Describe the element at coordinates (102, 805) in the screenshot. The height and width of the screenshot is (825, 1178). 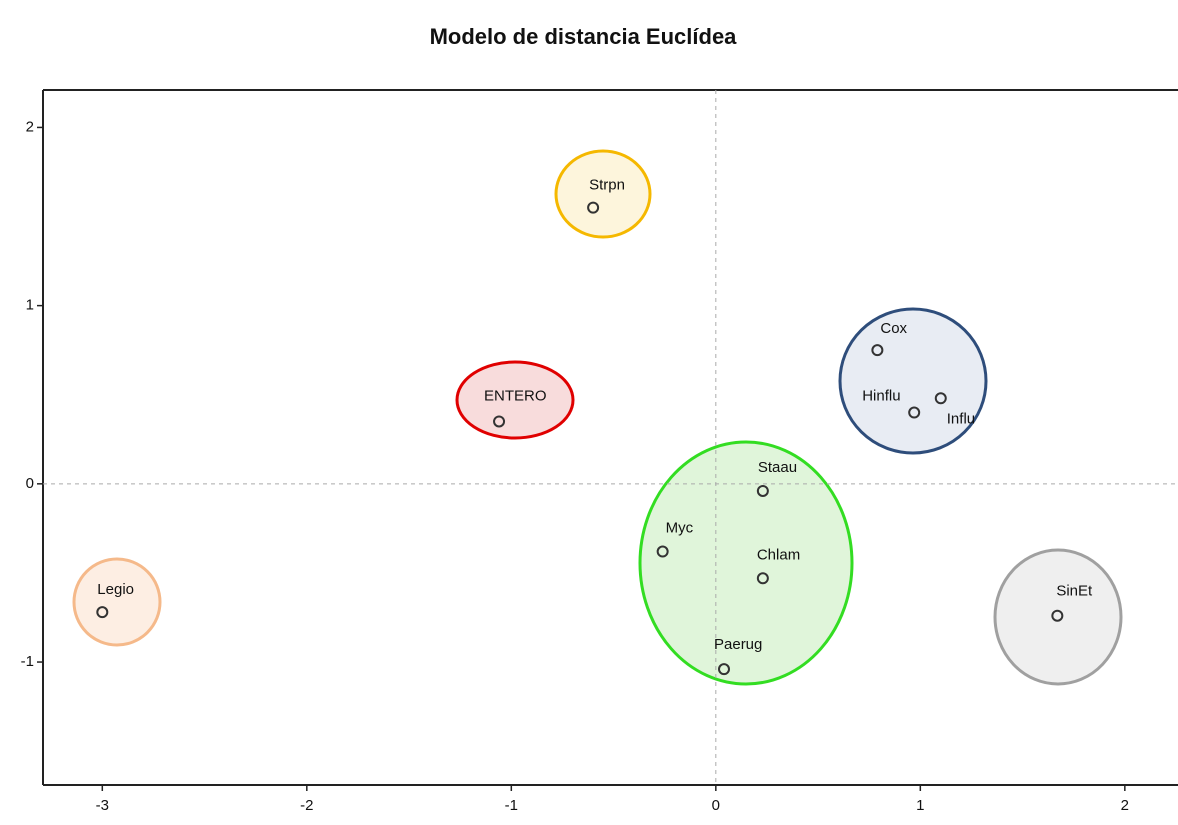
I see `x-tick-label: -3` at that location.